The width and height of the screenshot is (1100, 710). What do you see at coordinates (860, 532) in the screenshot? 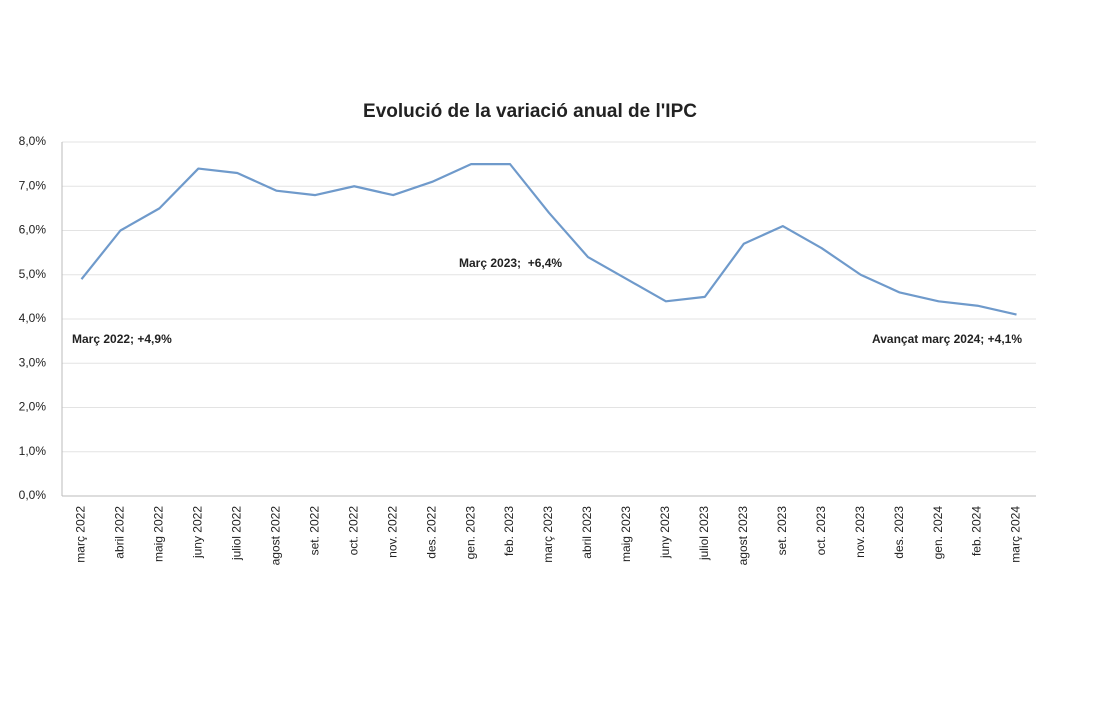
I see `x-tick-label: nov. 2023` at bounding box center [860, 532].